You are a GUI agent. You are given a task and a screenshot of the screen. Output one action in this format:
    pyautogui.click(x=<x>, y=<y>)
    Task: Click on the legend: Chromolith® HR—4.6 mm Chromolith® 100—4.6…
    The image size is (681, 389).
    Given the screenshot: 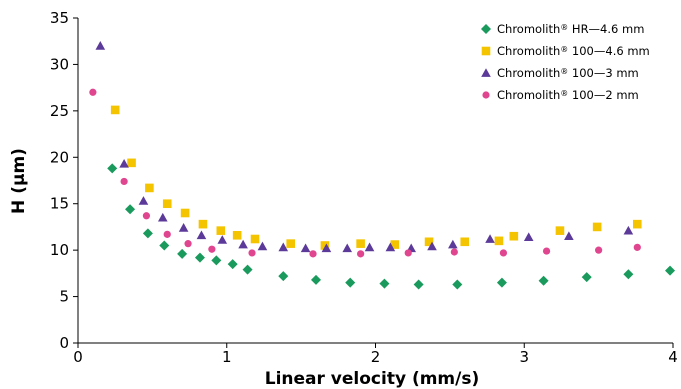 What is the action you would take?
    pyautogui.click(x=565, y=62)
    